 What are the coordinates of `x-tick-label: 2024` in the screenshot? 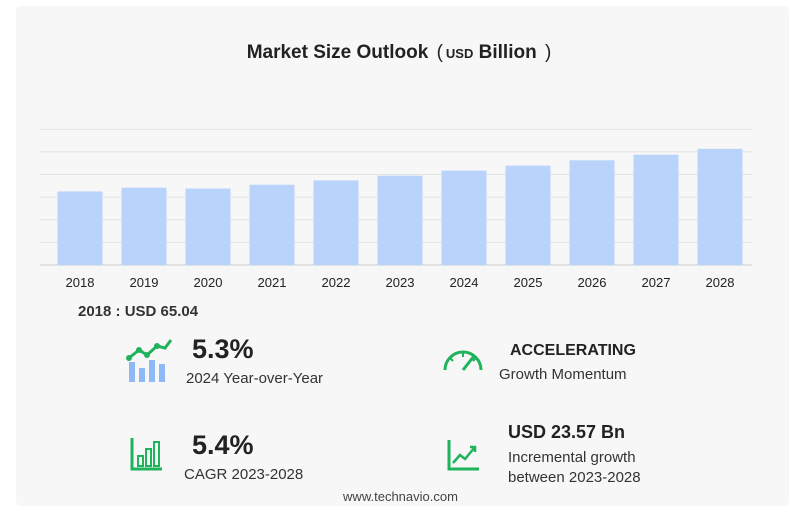 It's located at (464, 282).